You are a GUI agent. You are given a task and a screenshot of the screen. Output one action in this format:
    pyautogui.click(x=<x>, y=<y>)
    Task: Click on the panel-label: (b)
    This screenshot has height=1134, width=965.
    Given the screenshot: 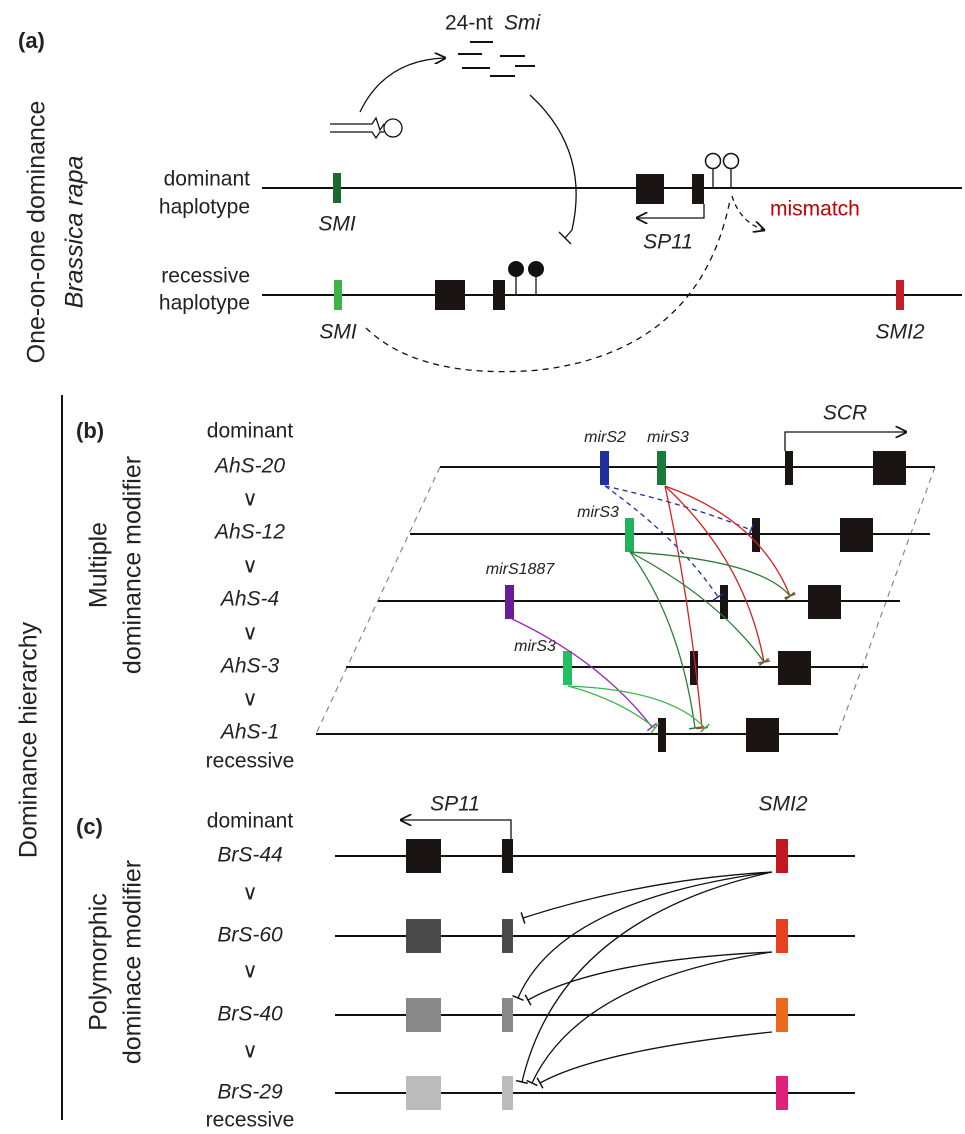 What is the action you would take?
    pyautogui.click(x=90, y=430)
    